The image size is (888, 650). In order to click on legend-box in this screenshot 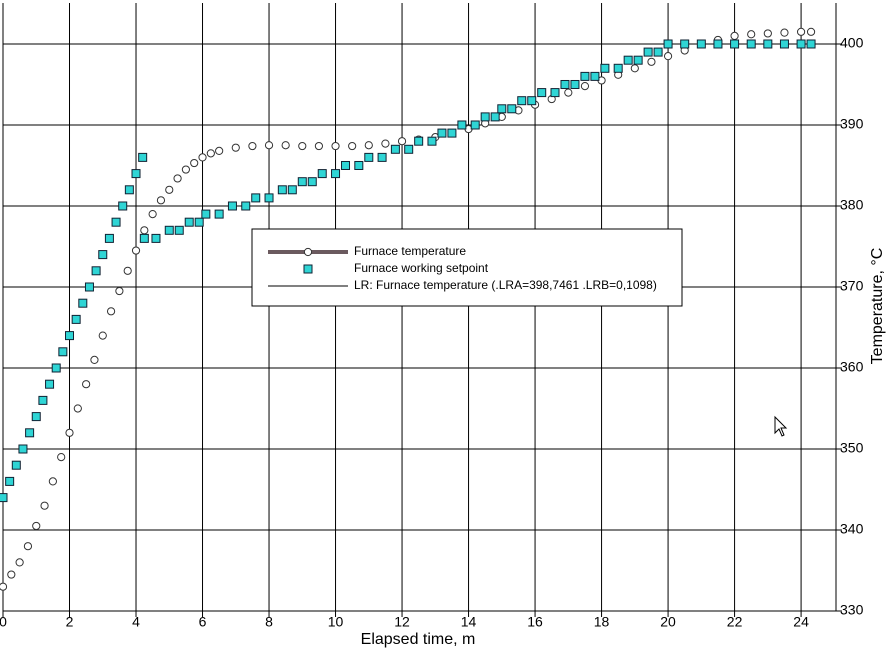, I will do `click(467, 267)`.